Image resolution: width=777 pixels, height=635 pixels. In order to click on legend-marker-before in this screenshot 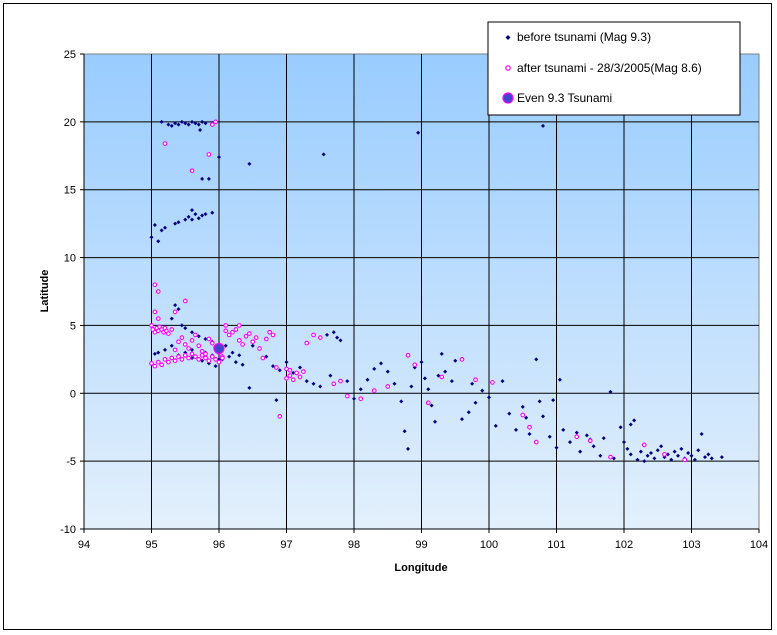, I will do `click(508, 37)`.